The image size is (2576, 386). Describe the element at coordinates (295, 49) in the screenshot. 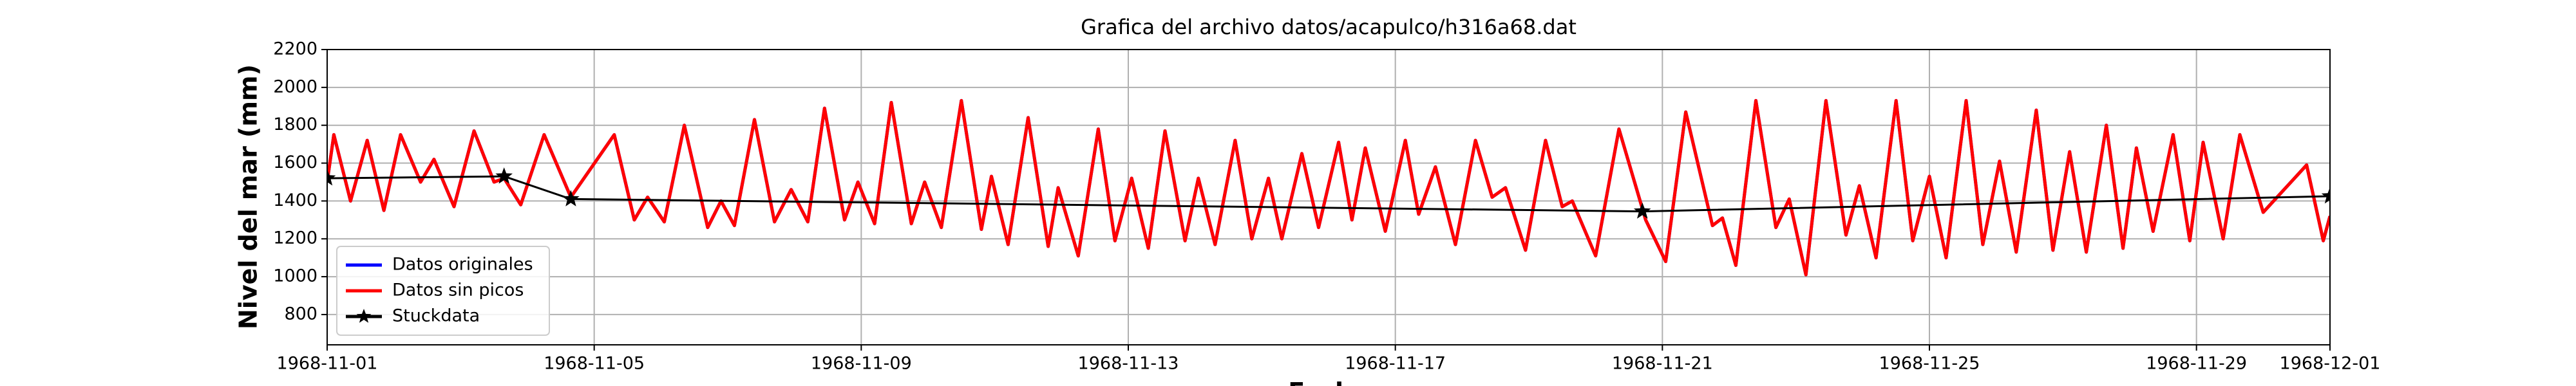

I see `y-tick-label: 2200` at that location.